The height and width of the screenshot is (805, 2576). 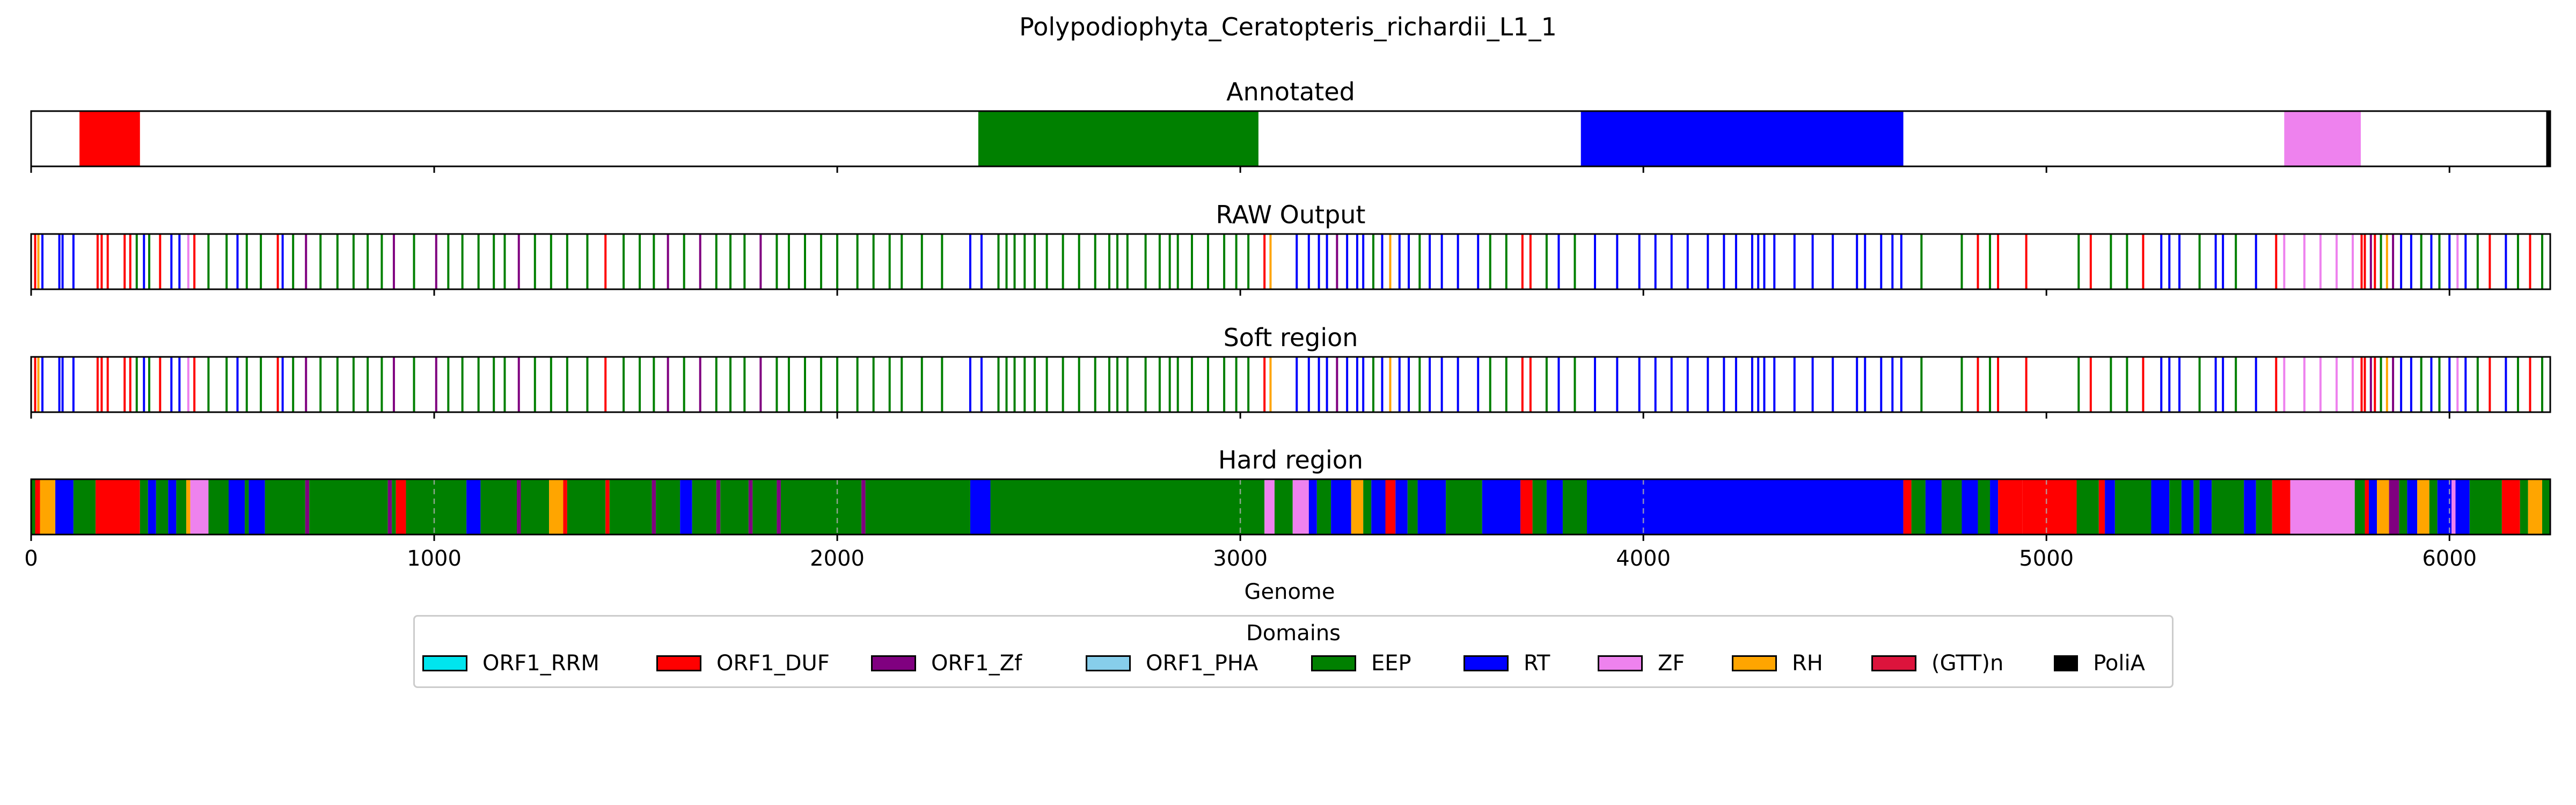 What do you see at coordinates (763, 663) in the screenshot?
I see `legend-item-orf1-duf: ORF1_DUF` at bounding box center [763, 663].